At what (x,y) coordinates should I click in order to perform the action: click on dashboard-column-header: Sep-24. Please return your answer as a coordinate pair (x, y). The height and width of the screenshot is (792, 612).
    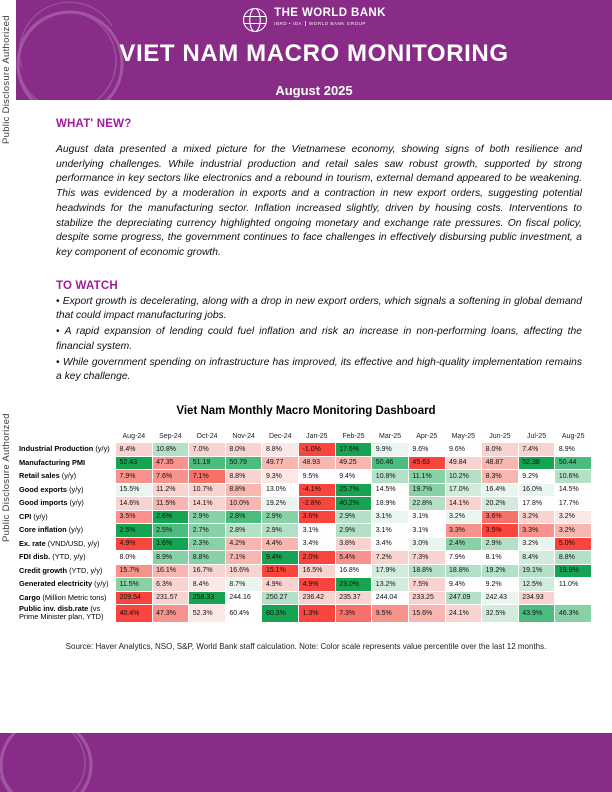
    Looking at the image, I should click on (170, 437).